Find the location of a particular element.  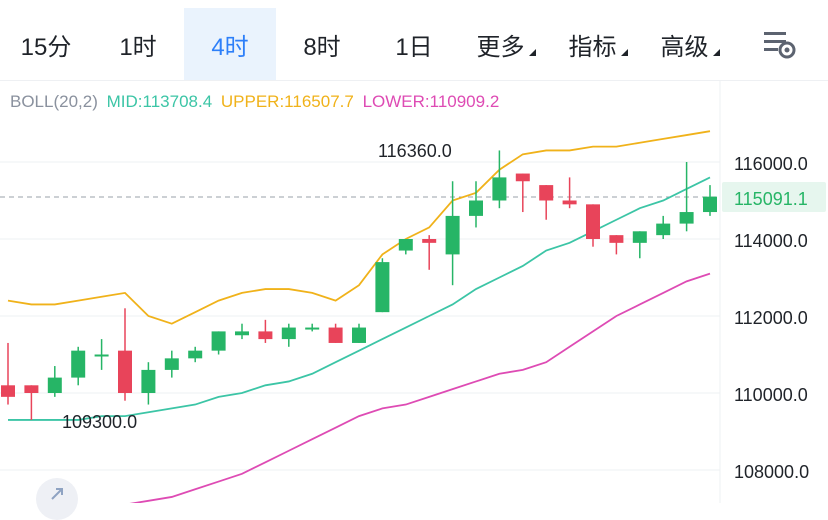

boll-mid-value: MID:113708.4 is located at coordinates (159, 101).